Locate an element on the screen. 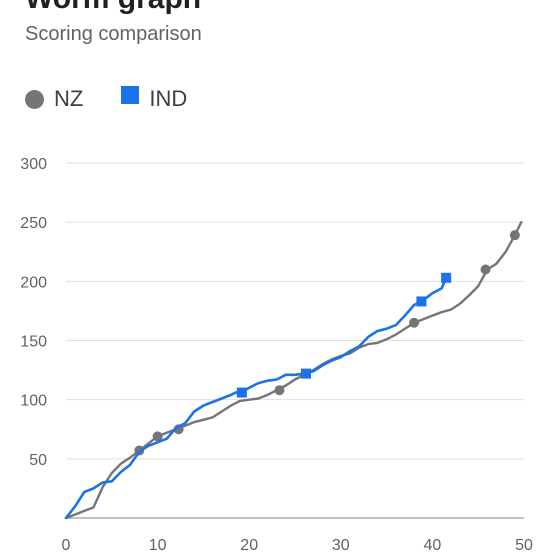  y-tick-label: 100 is located at coordinates (33, 401).